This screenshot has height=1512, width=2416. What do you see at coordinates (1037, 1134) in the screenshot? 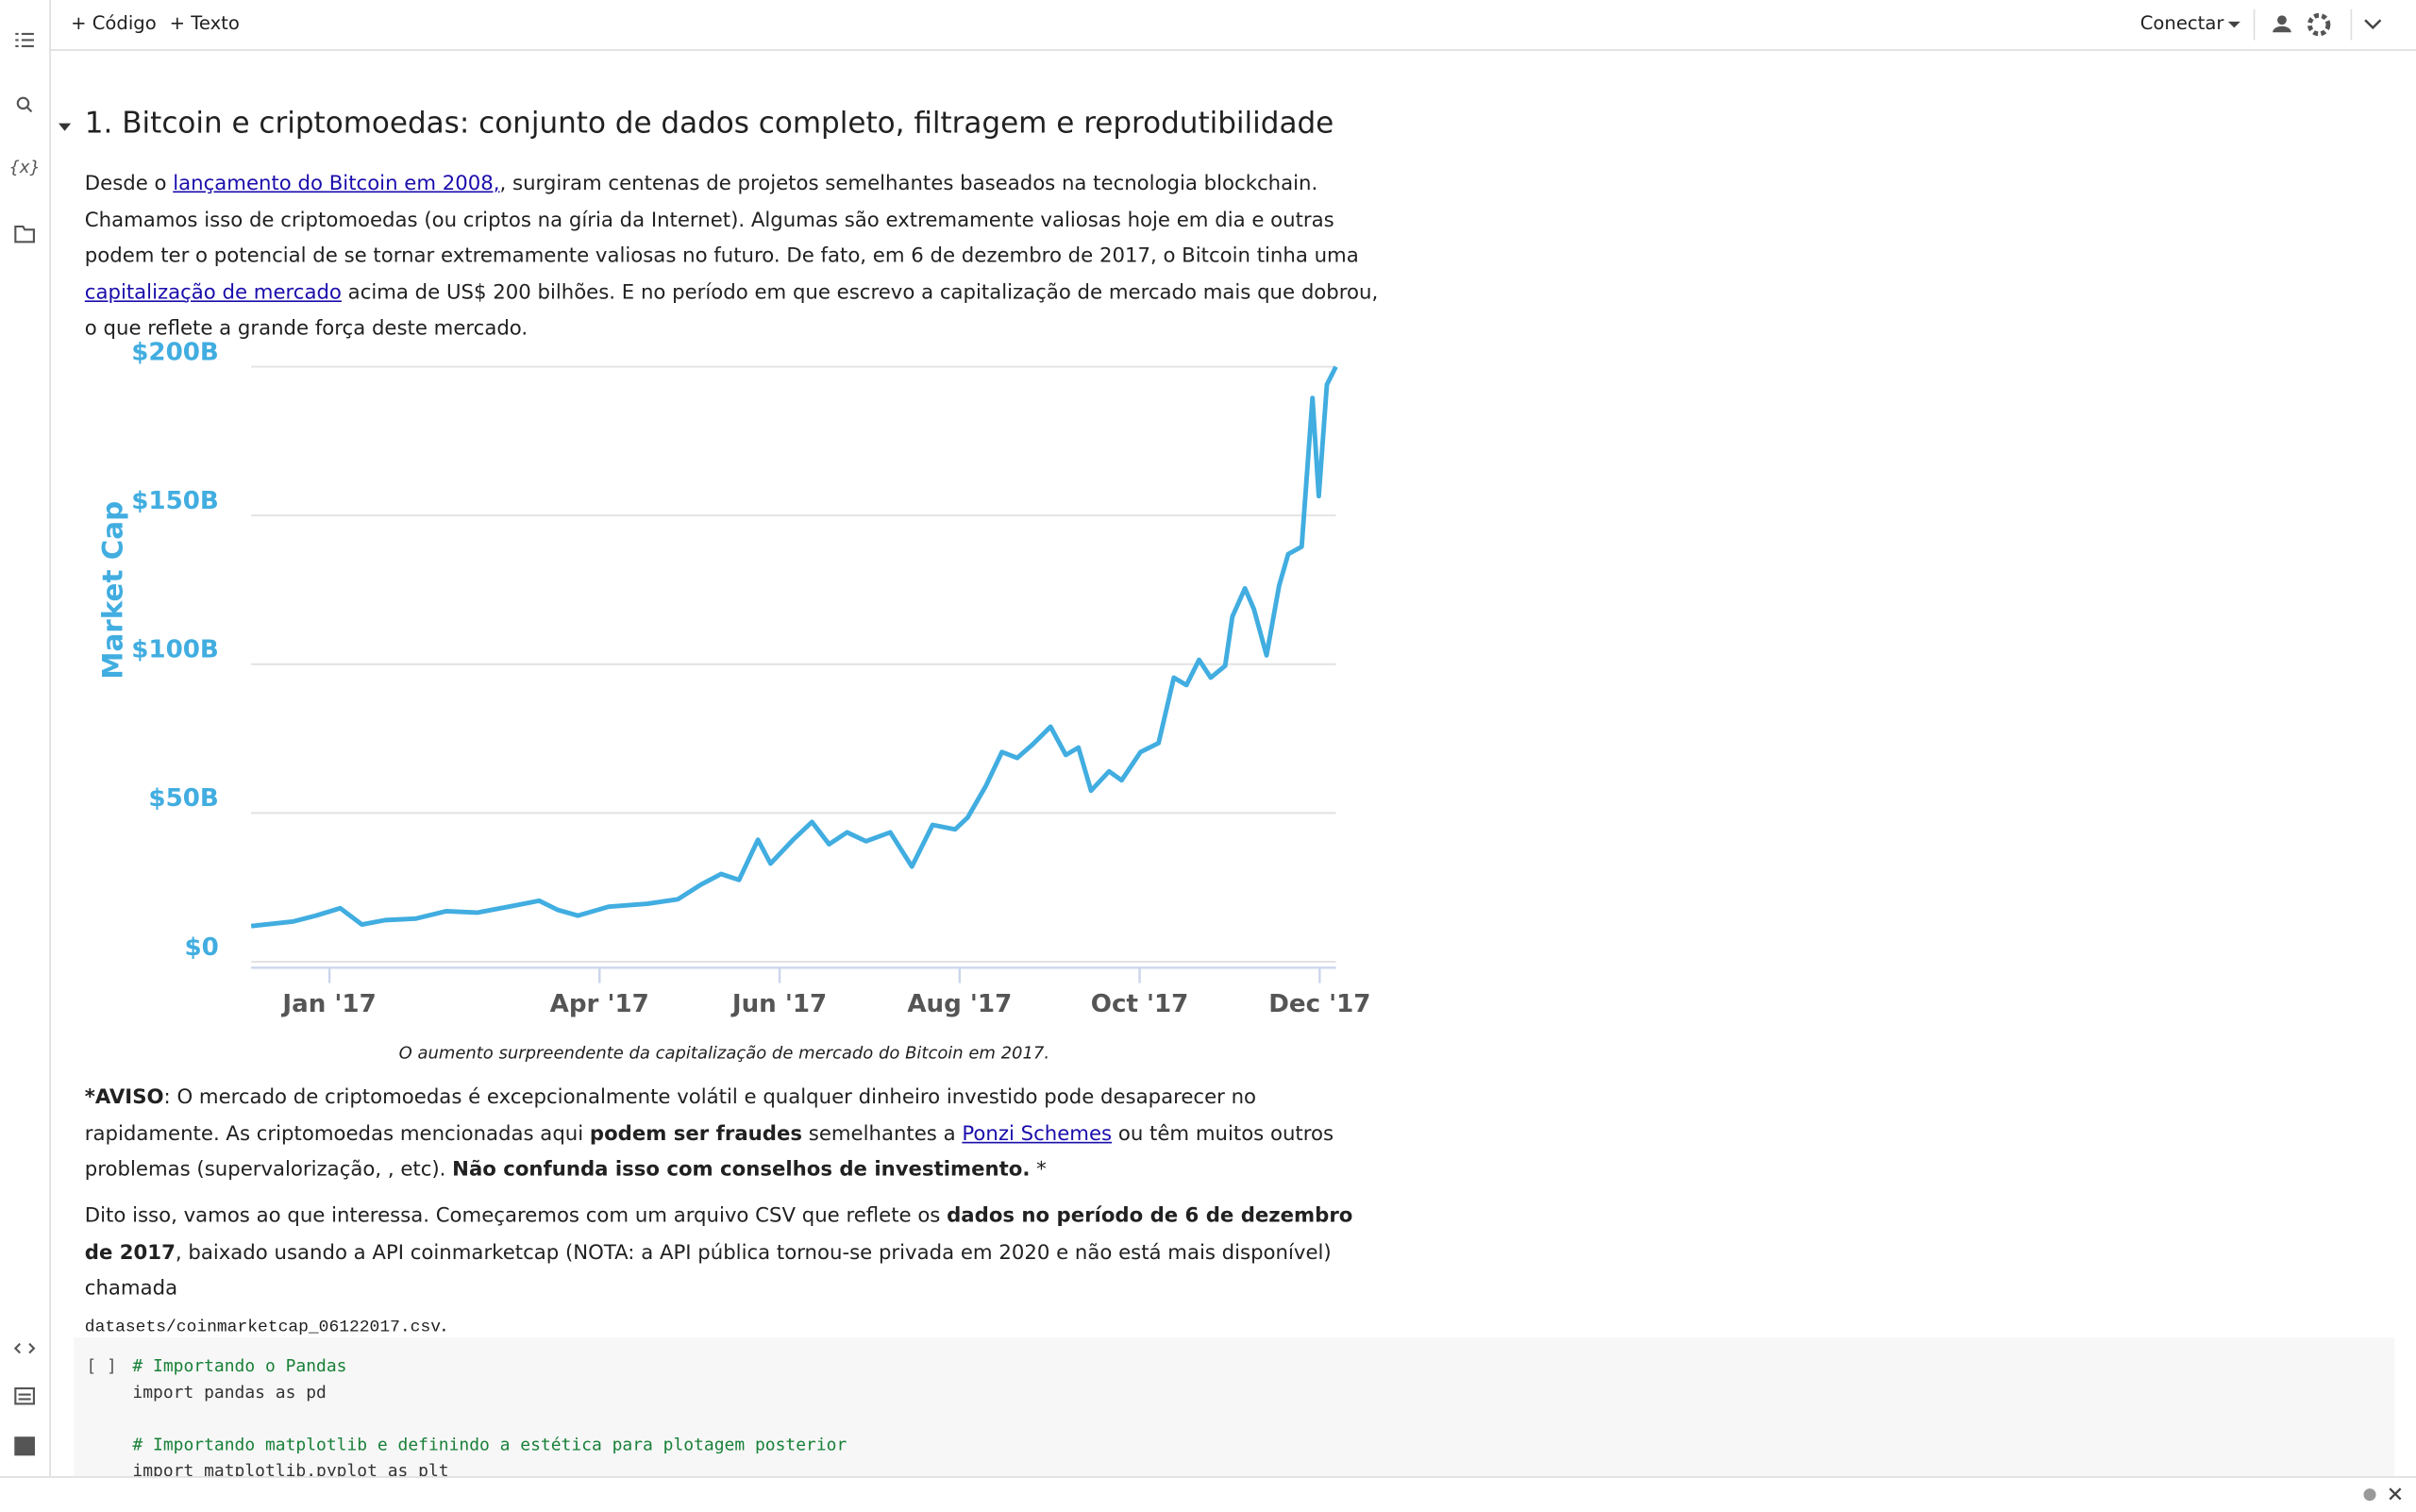
I see `link: Ponzi Schemes` at bounding box center [1037, 1134].